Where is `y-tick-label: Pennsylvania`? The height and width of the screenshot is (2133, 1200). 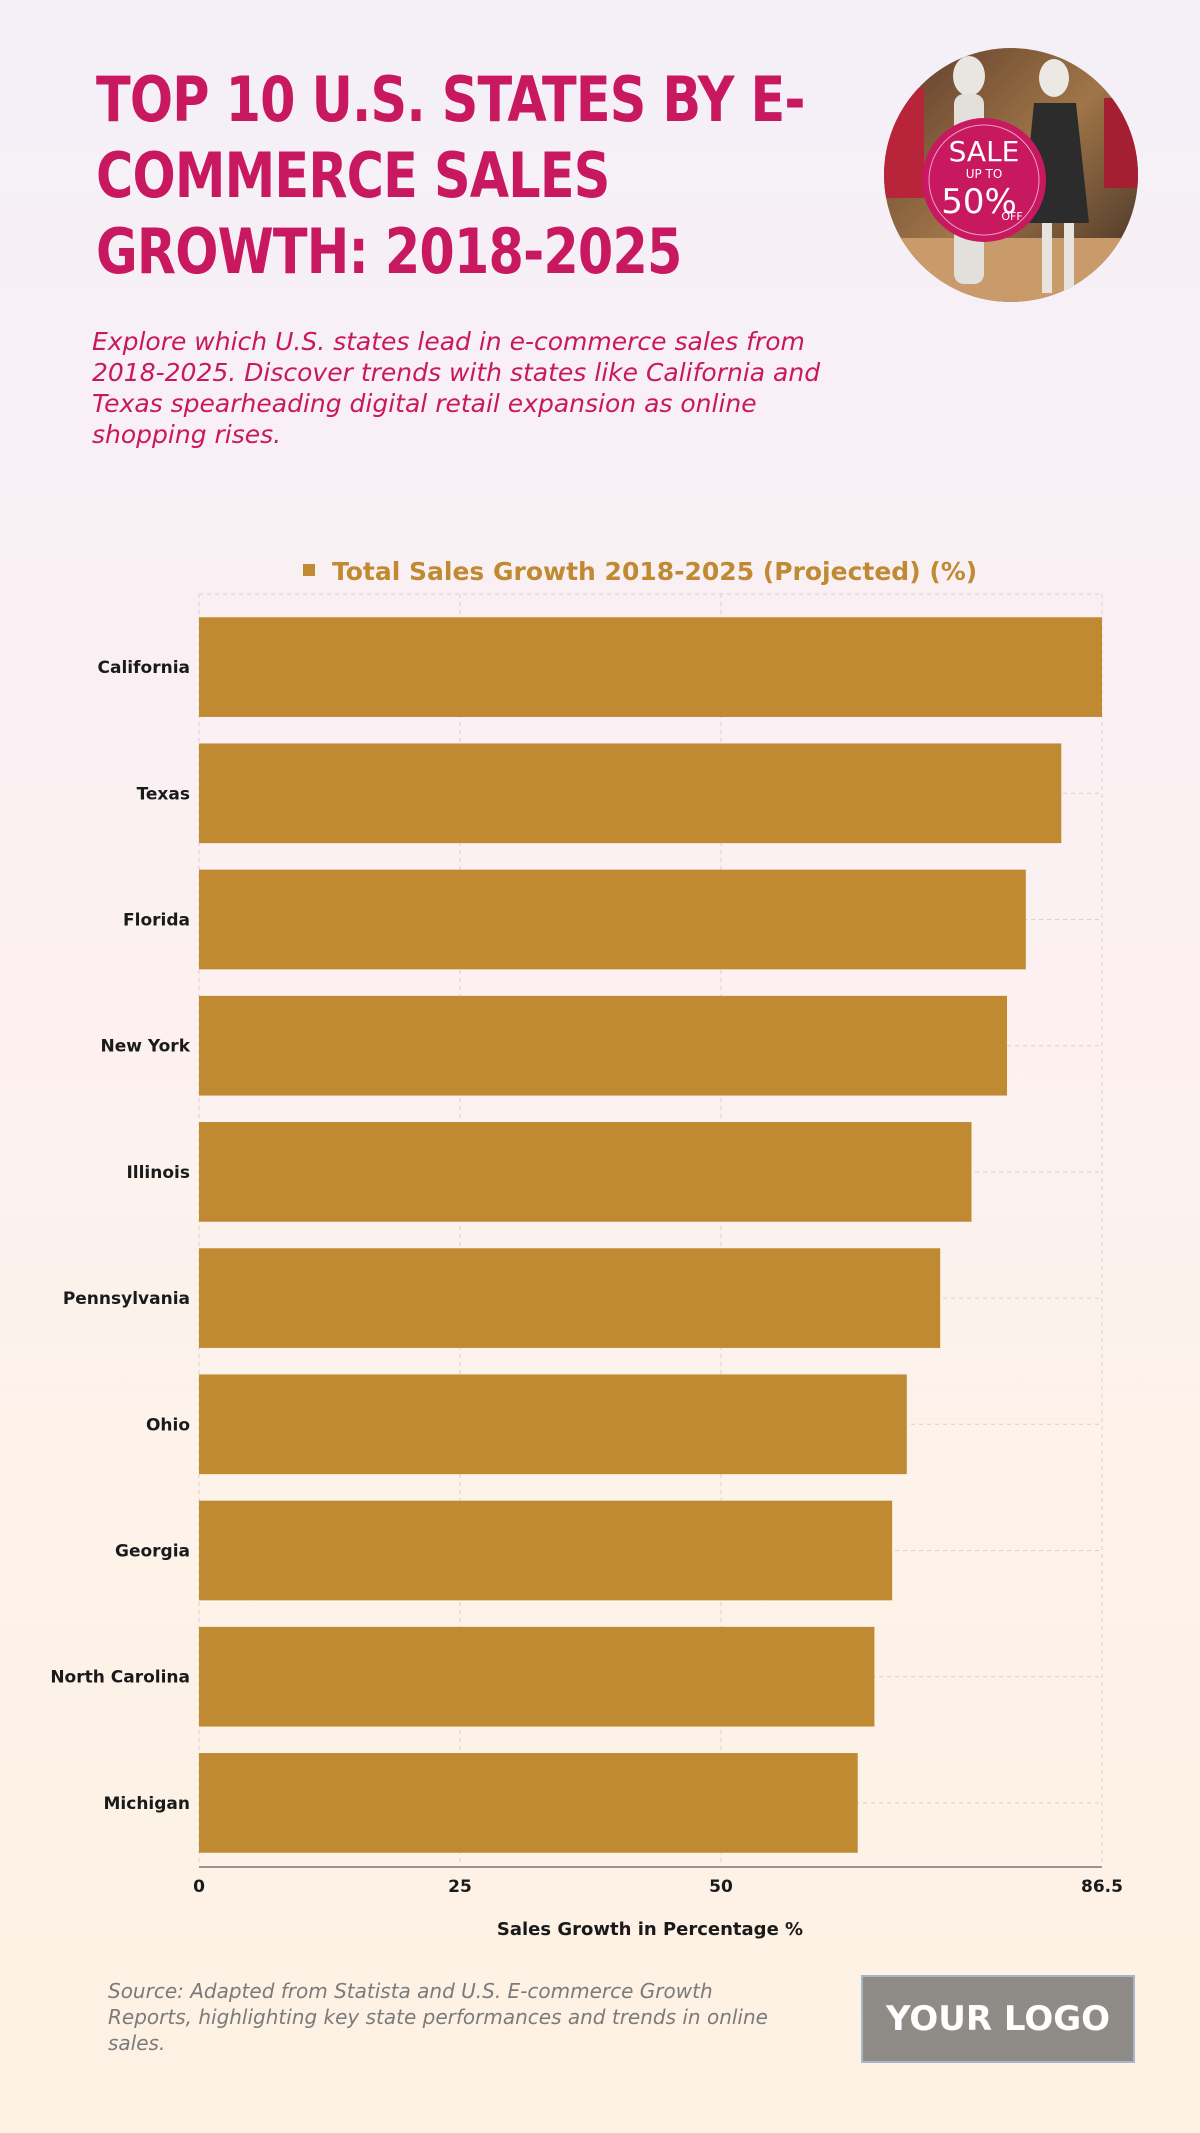
y-tick-label: Pennsylvania is located at coordinates (126, 1299).